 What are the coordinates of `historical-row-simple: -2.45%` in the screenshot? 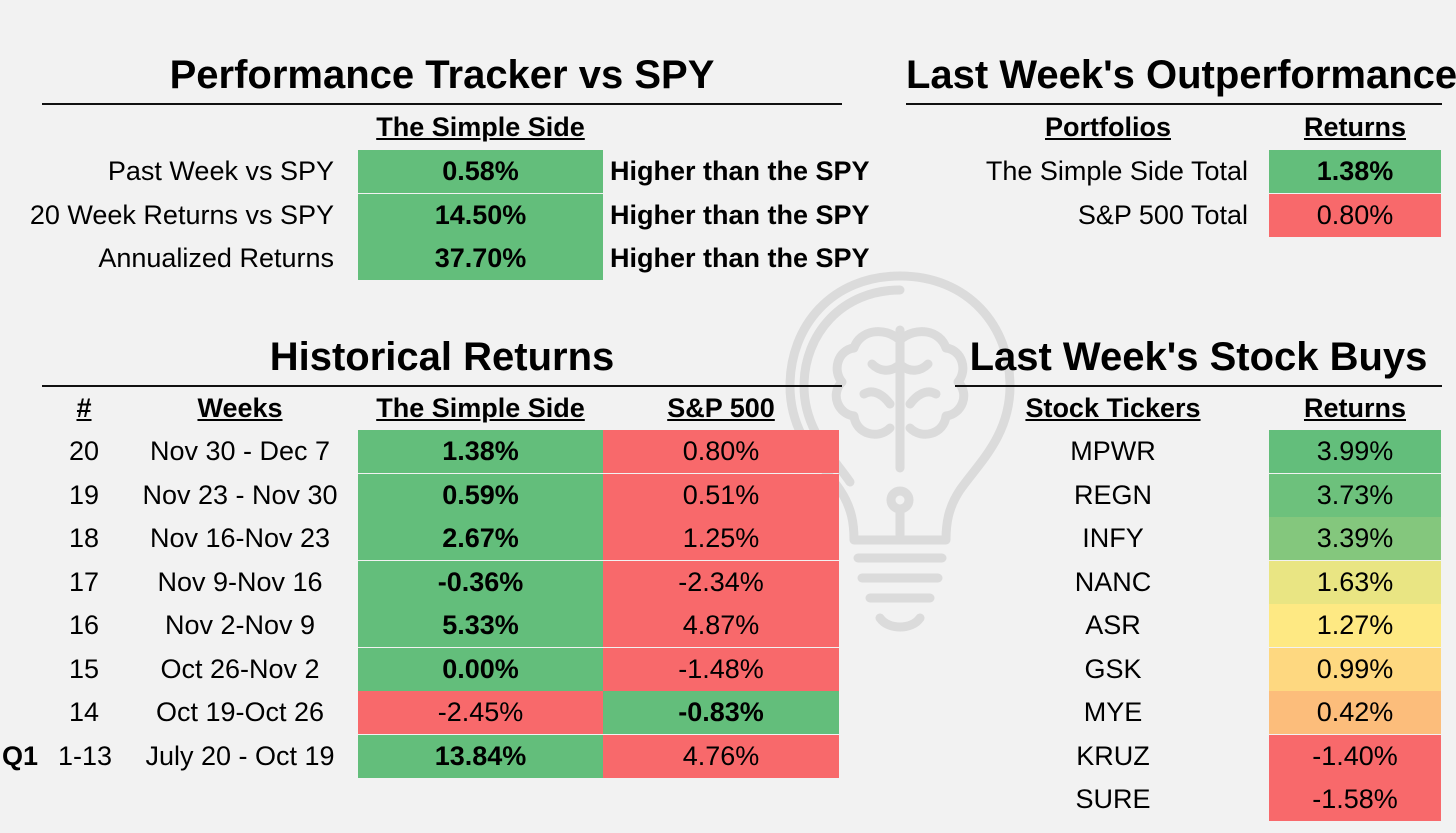 It's located at (480, 712).